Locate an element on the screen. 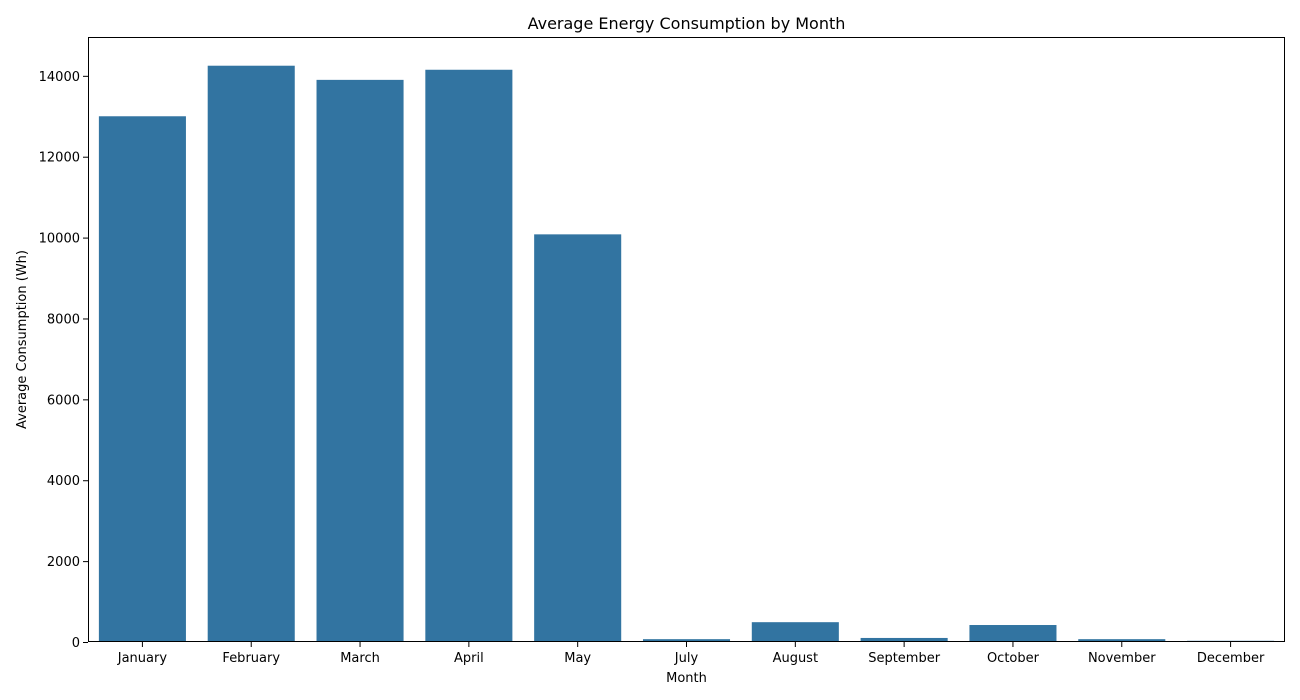 This screenshot has height=700, width=1300. y-tick-label: 6000 is located at coordinates (63, 400).